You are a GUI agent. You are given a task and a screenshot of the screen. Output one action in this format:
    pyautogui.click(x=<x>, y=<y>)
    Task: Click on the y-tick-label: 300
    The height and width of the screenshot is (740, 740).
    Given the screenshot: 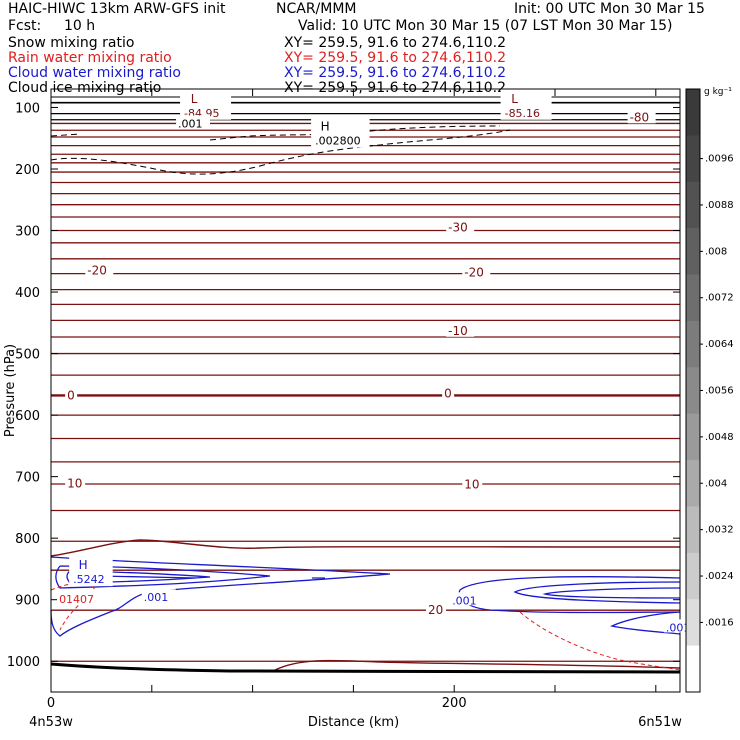 What is the action you would take?
    pyautogui.click(x=27, y=232)
    